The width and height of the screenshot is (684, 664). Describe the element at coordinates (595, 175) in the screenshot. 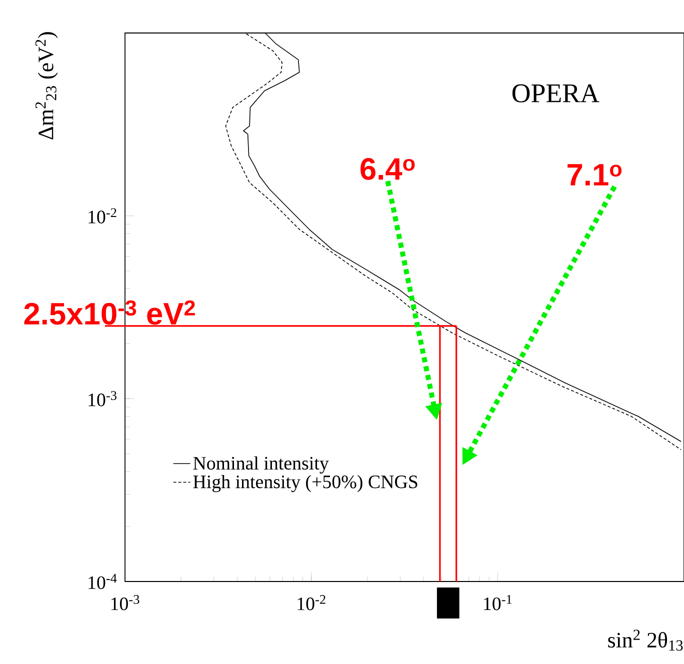

I see `ref-line-label: 7.1$^{o}$` at that location.